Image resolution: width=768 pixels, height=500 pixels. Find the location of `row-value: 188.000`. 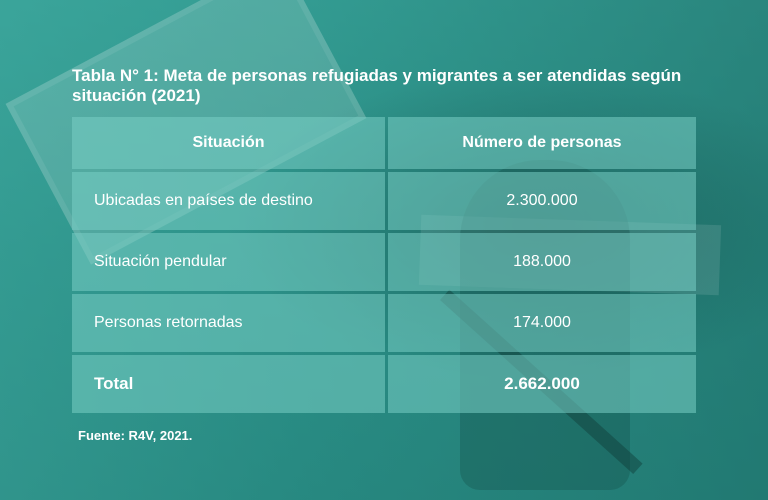

row-value: 188.000 is located at coordinates (542, 262).